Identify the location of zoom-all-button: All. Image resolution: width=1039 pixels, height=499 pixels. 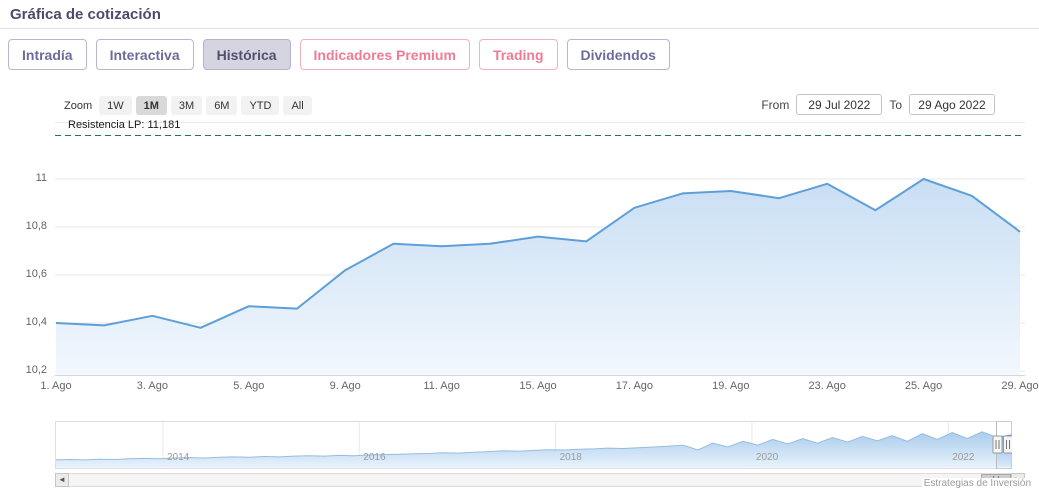
(297, 105).